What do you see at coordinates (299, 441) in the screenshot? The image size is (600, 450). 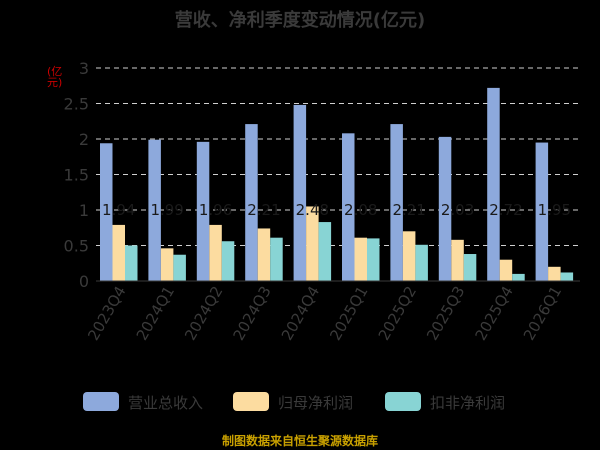 I see `source-footer: 制图数据来自恒生聚源数据库` at bounding box center [299, 441].